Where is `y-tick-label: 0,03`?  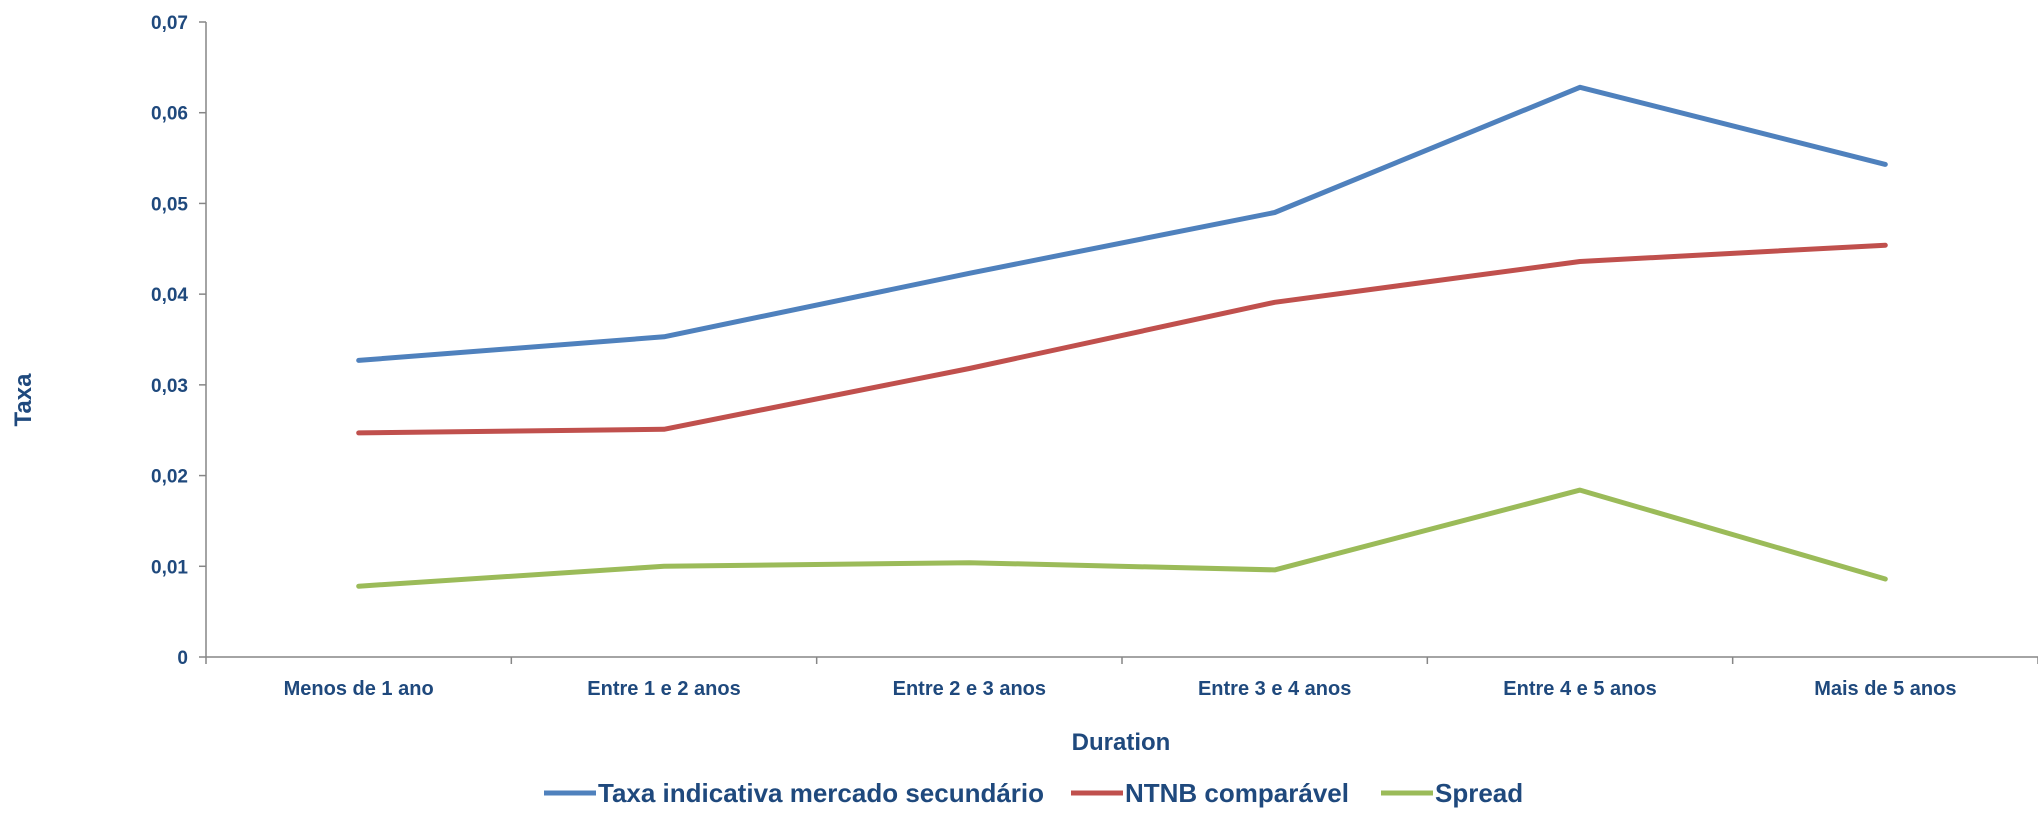 y-tick-label: 0,03 is located at coordinates (169, 386).